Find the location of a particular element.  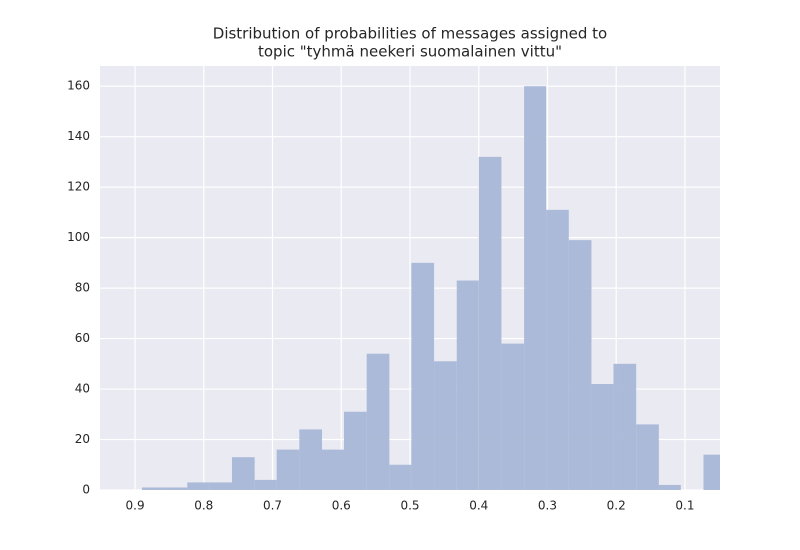

x-tick-label: 0.7 is located at coordinates (272, 506).